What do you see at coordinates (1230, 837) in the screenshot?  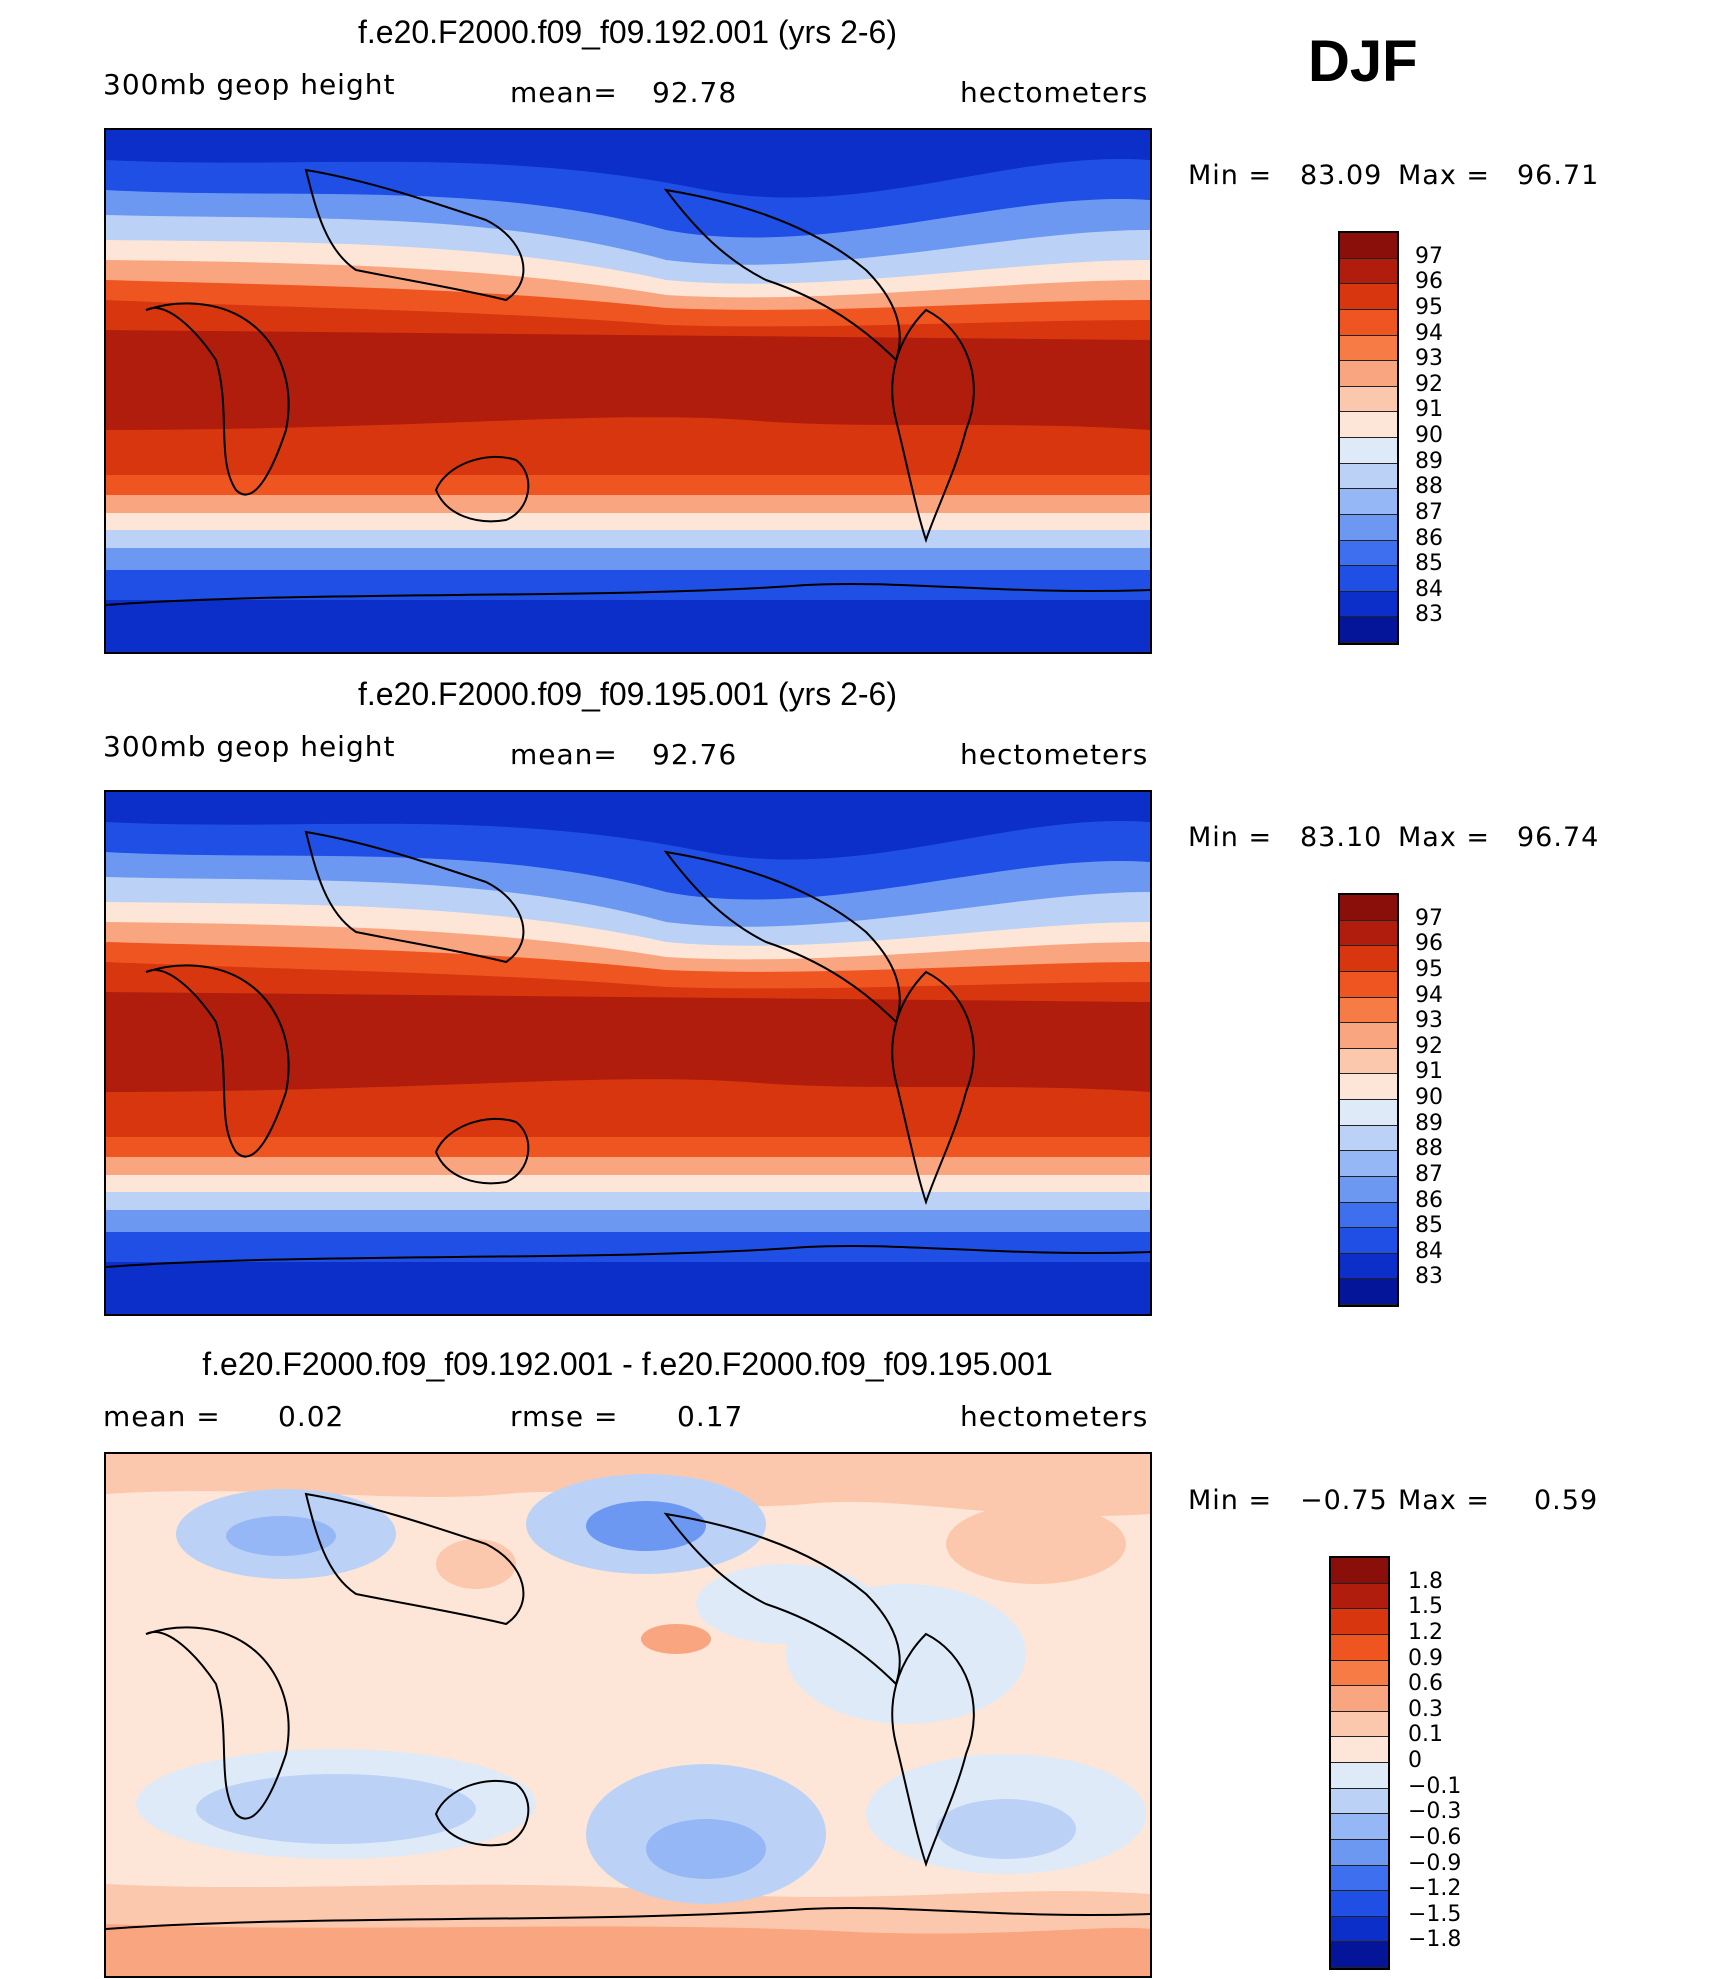 I see `panel-2-min-label: Min =` at bounding box center [1230, 837].